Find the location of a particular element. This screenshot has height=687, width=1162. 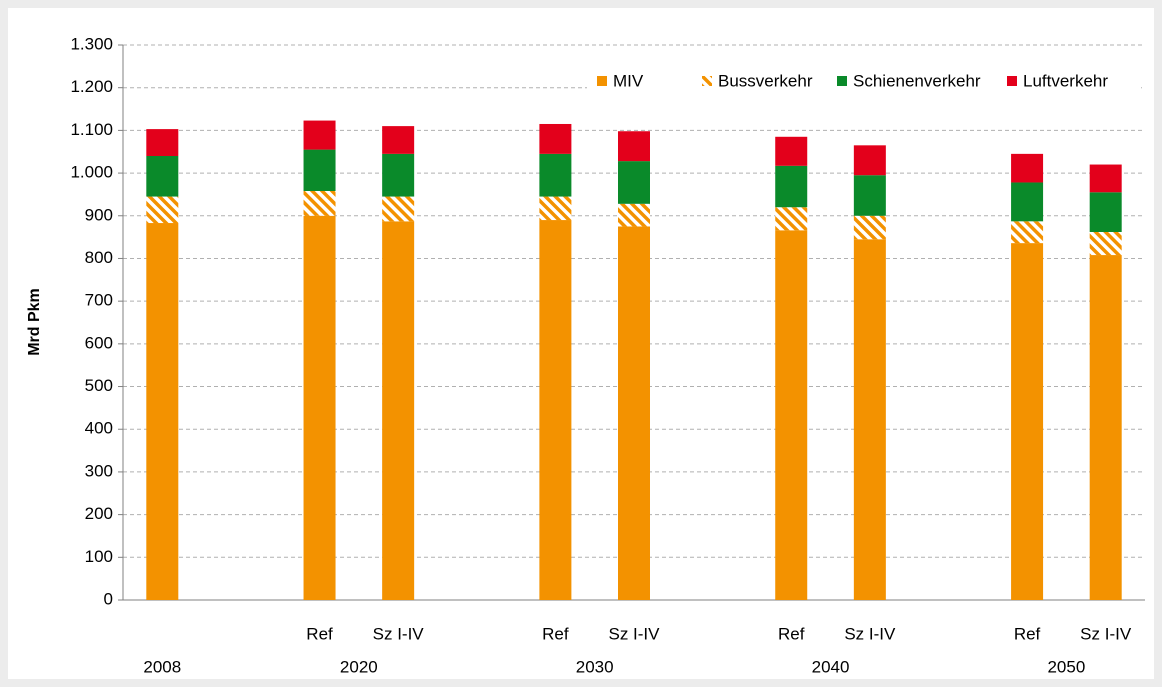

legend-label: Luftverkehr is located at coordinates (1065, 80).